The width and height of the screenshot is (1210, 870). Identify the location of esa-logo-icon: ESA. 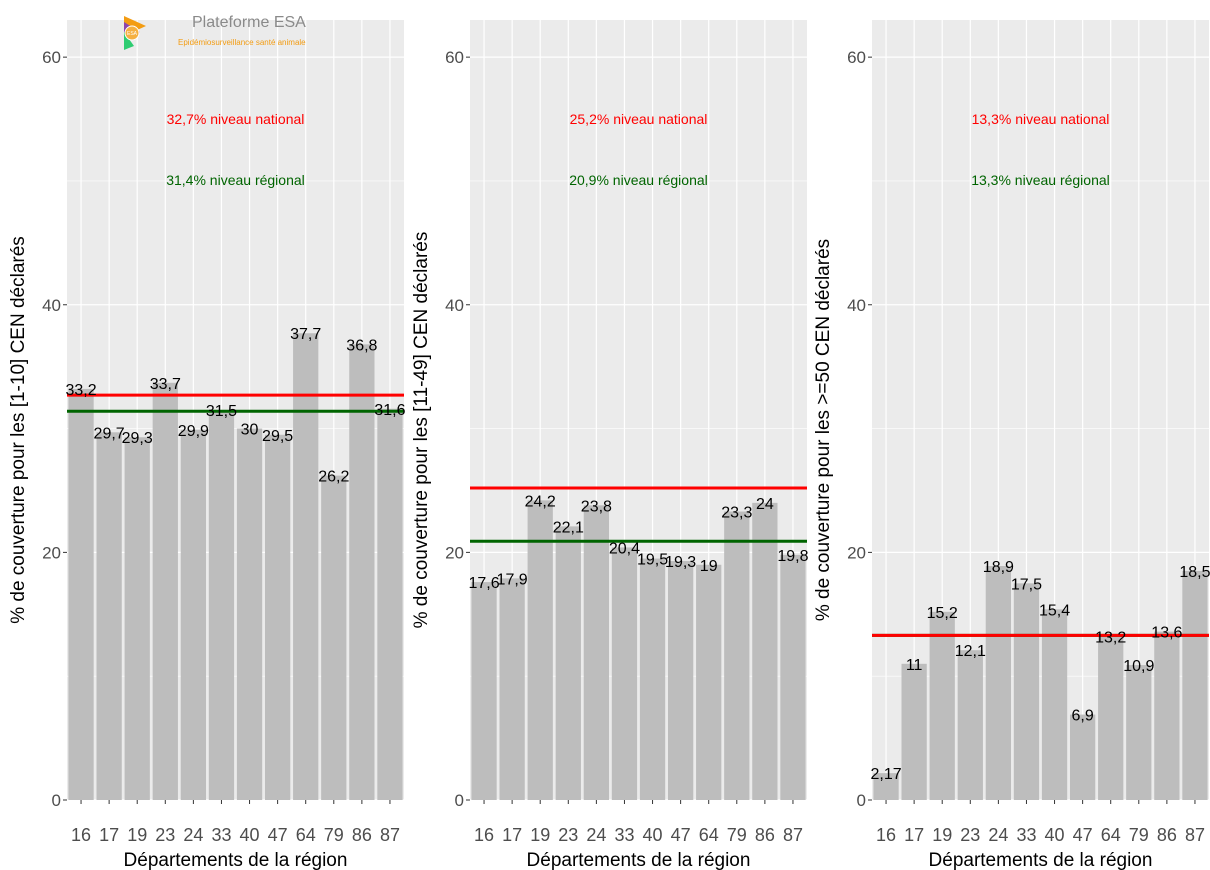
(135, 33).